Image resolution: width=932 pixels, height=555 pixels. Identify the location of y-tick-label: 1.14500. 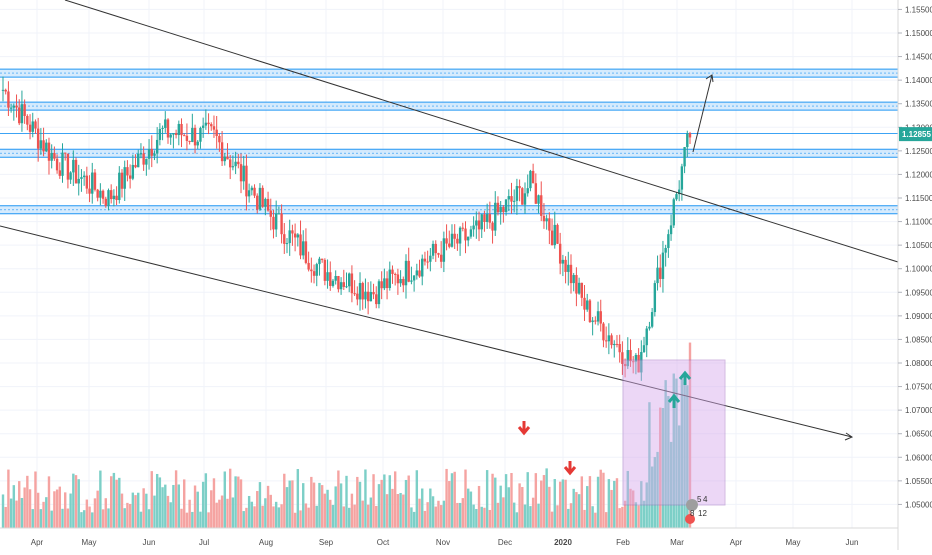
(918, 57).